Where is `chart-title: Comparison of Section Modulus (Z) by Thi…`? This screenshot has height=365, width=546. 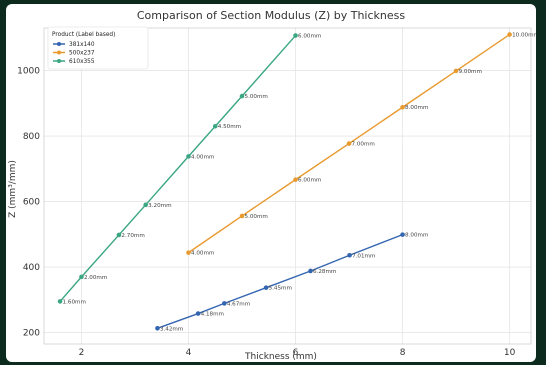
chart-title: Comparison of Section Modulus (Z) by Thi… is located at coordinates (271, 15).